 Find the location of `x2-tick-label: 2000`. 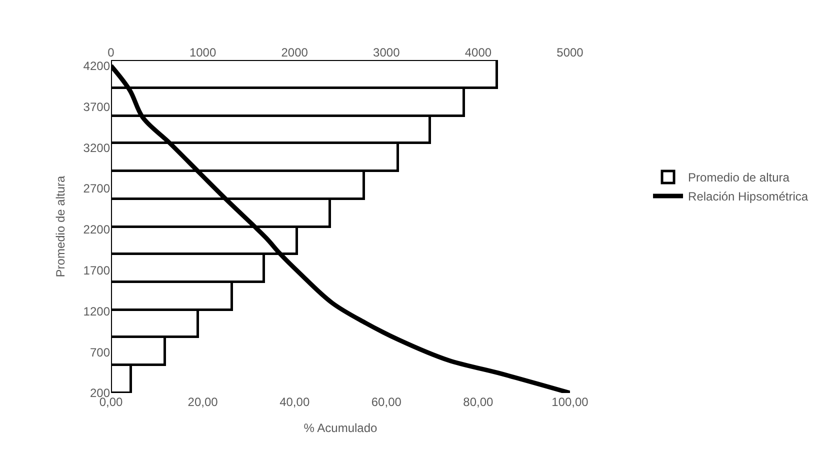

x2-tick-label: 2000 is located at coordinates (294, 53).